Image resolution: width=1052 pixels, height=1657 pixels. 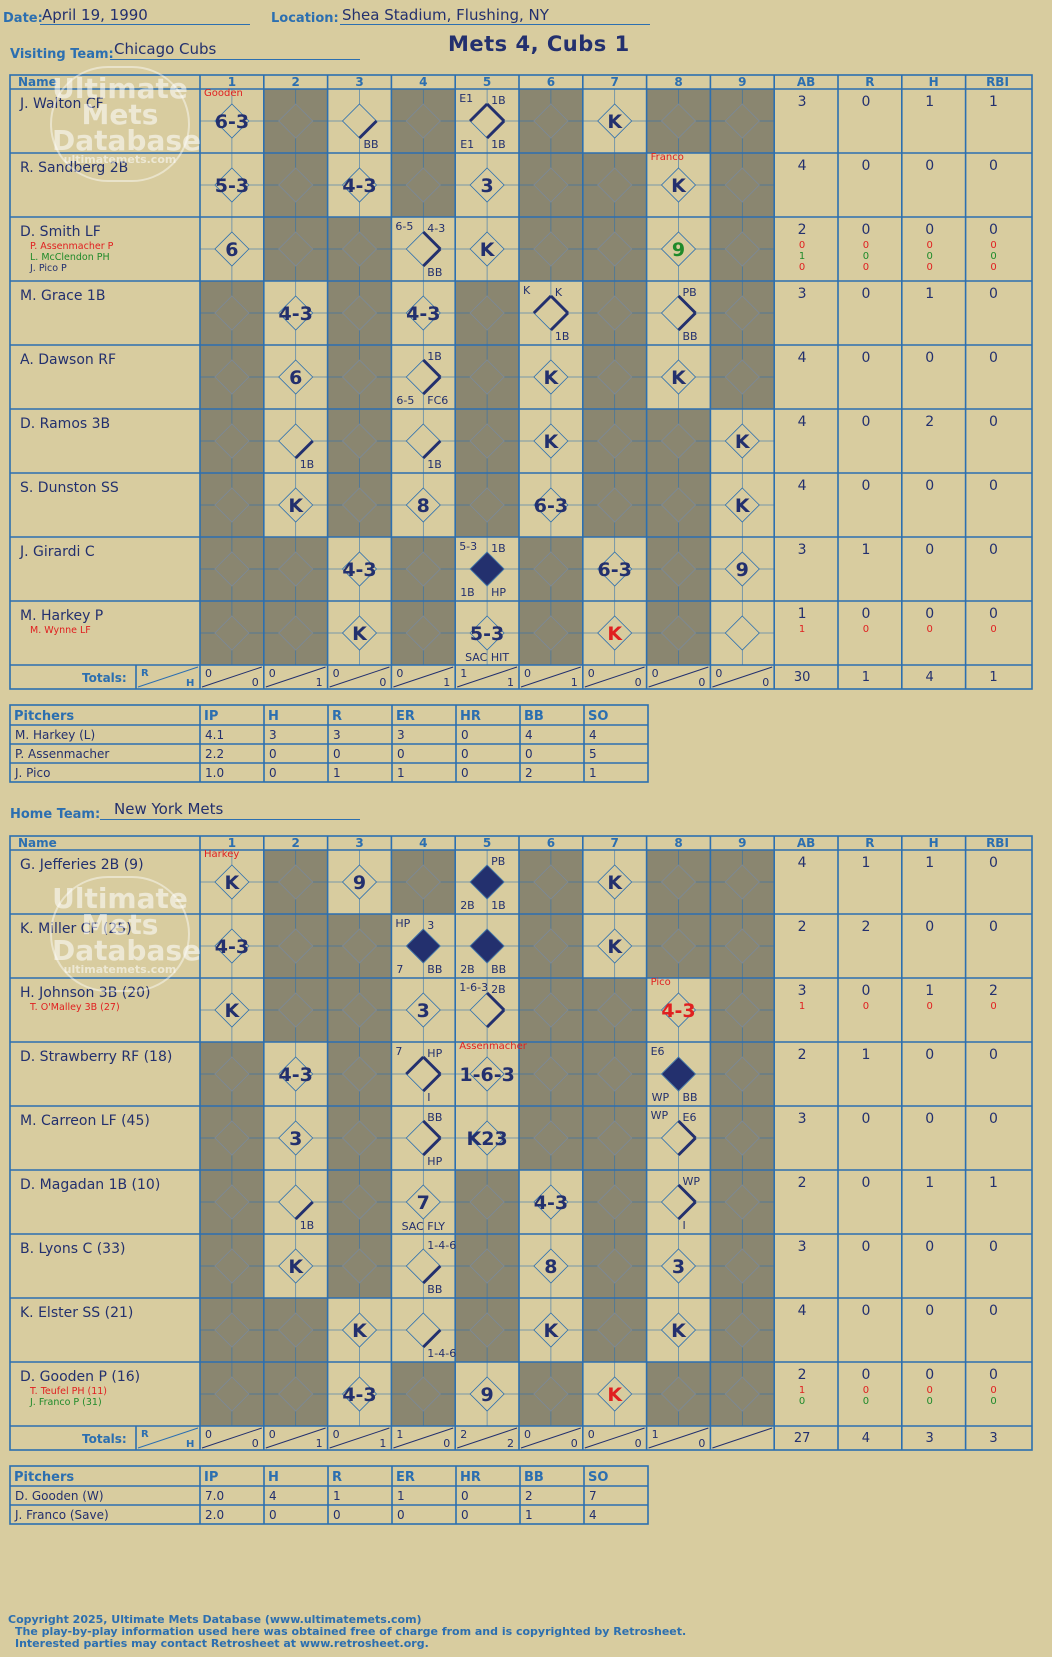 What do you see at coordinates (466, 98) in the screenshot?
I see `play-notation: E1` at bounding box center [466, 98].